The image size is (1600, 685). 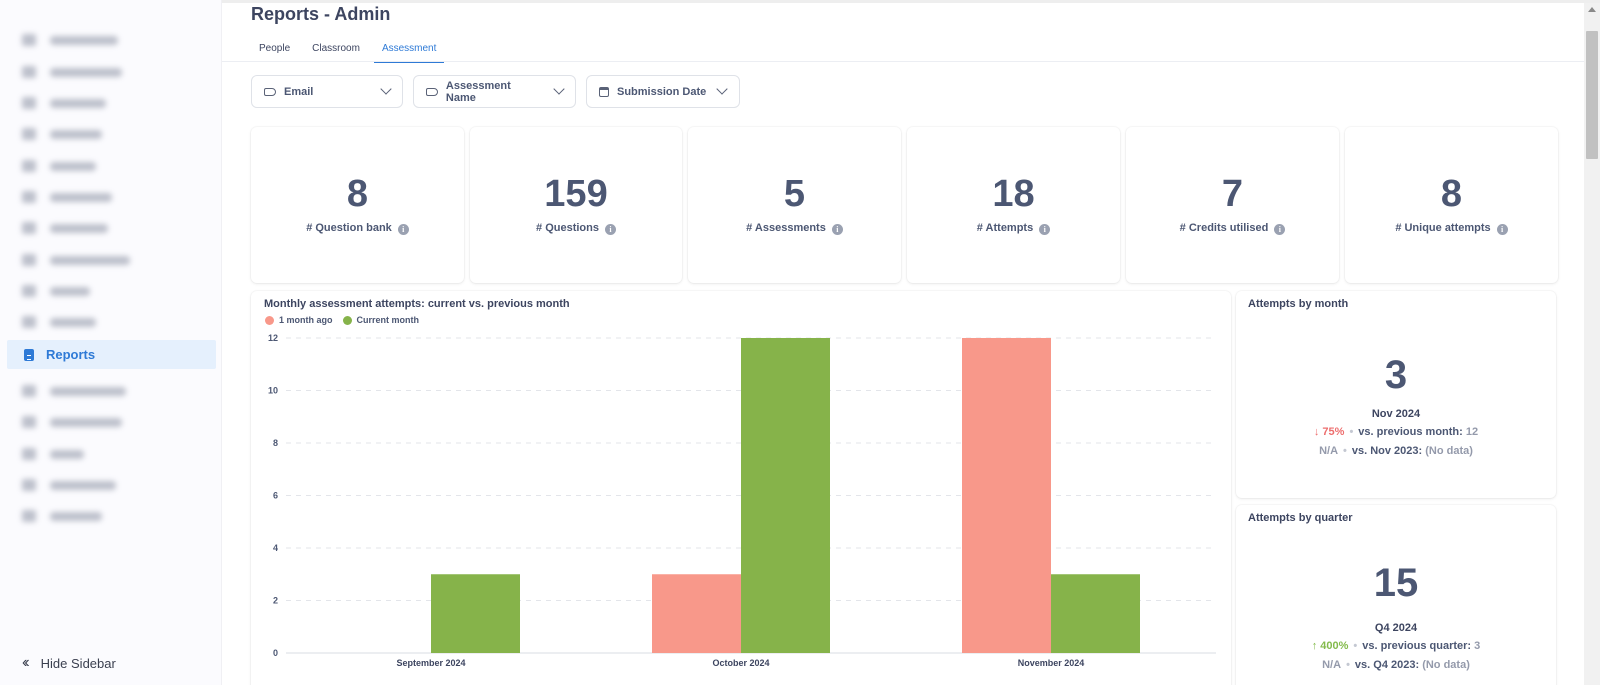 What do you see at coordinates (1051, 663) in the screenshot?
I see `x-tick-label: November 2024` at bounding box center [1051, 663].